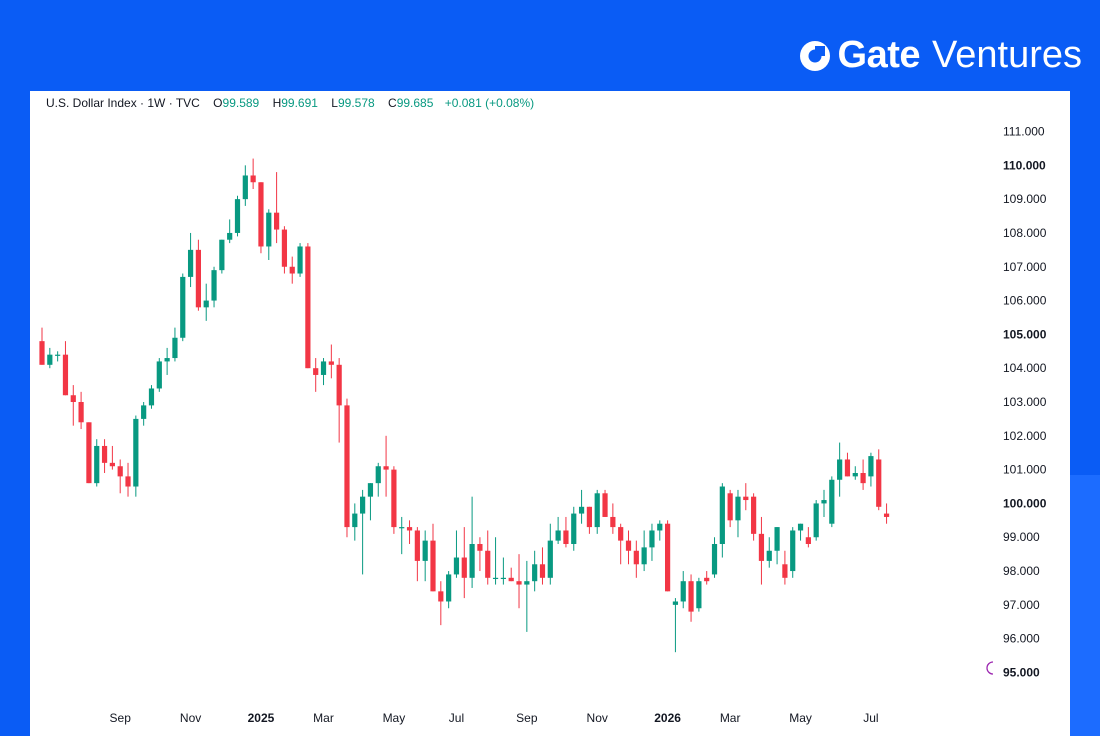 The height and width of the screenshot is (736, 1100). I want to click on y-tick-label: 101.000, so click(1025, 470).